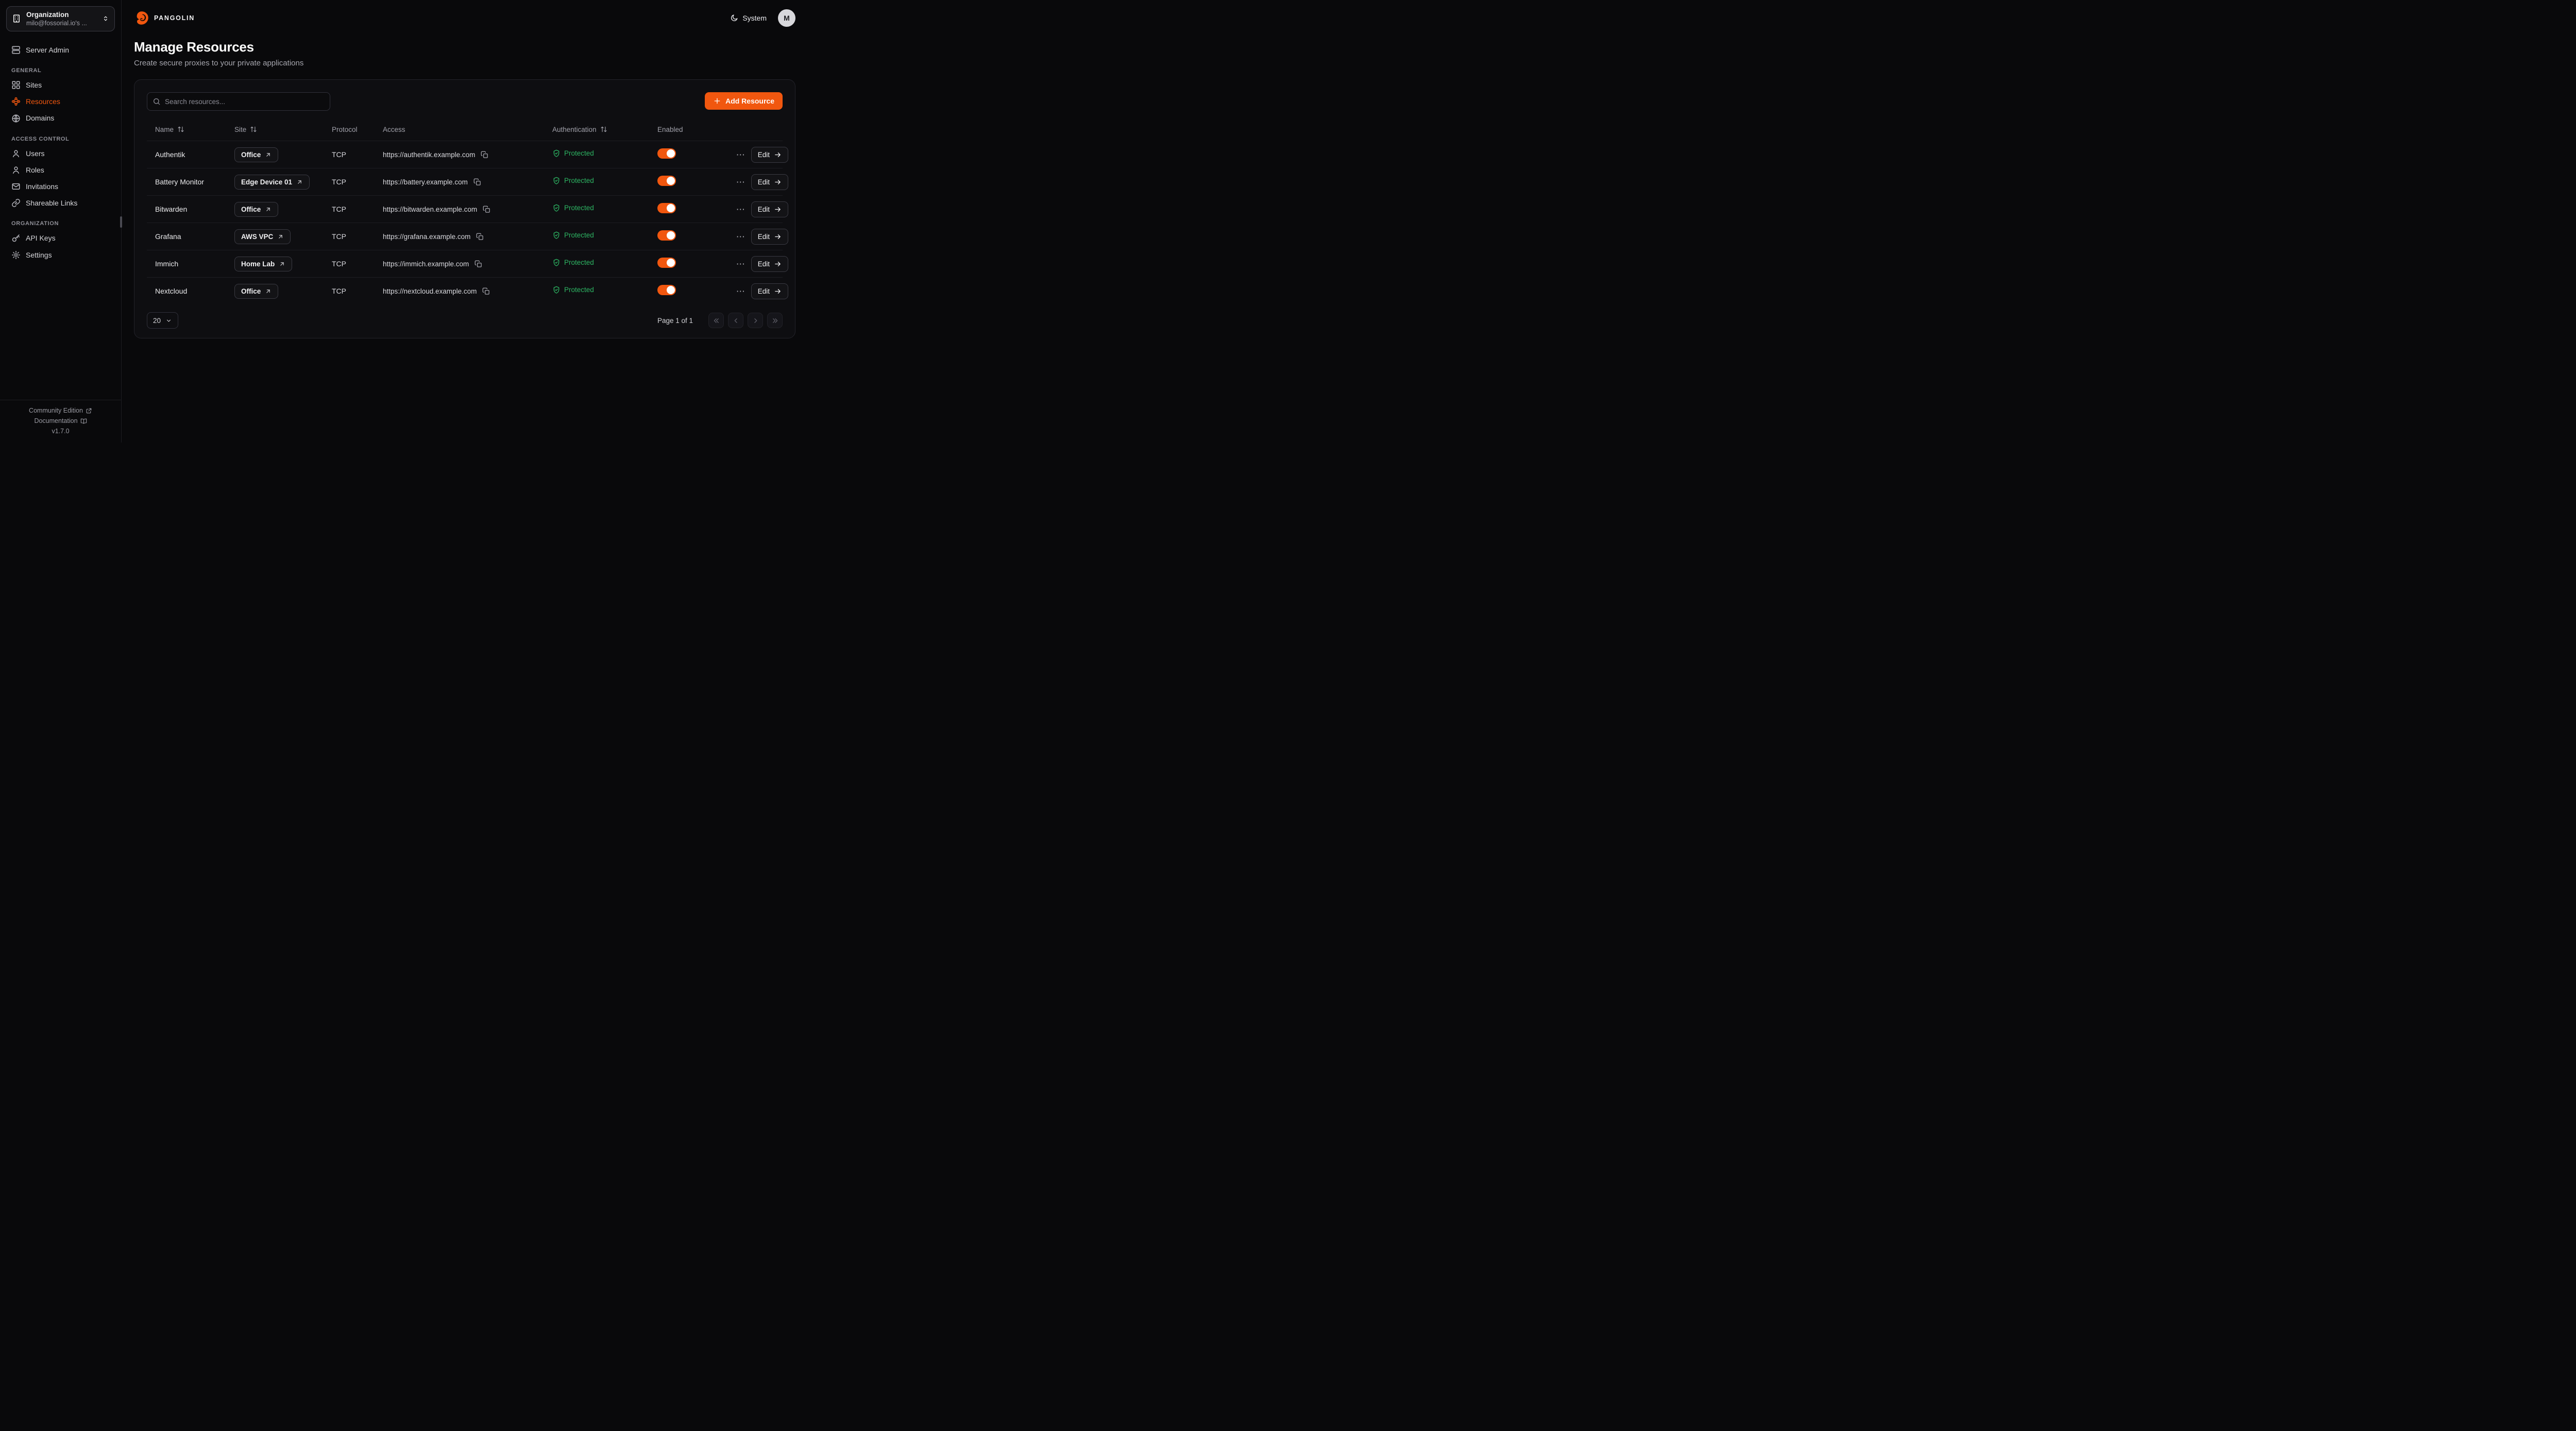 This screenshot has height=1431, width=2576. I want to click on site-link-button: Edge Device 01, so click(272, 182).